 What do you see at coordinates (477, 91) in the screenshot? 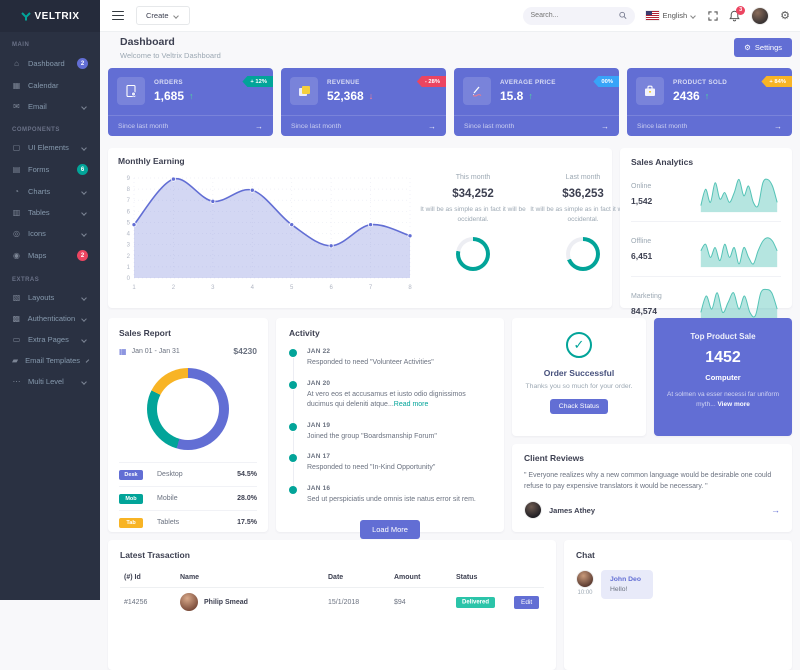
I see `average-price-icon` at bounding box center [477, 91].